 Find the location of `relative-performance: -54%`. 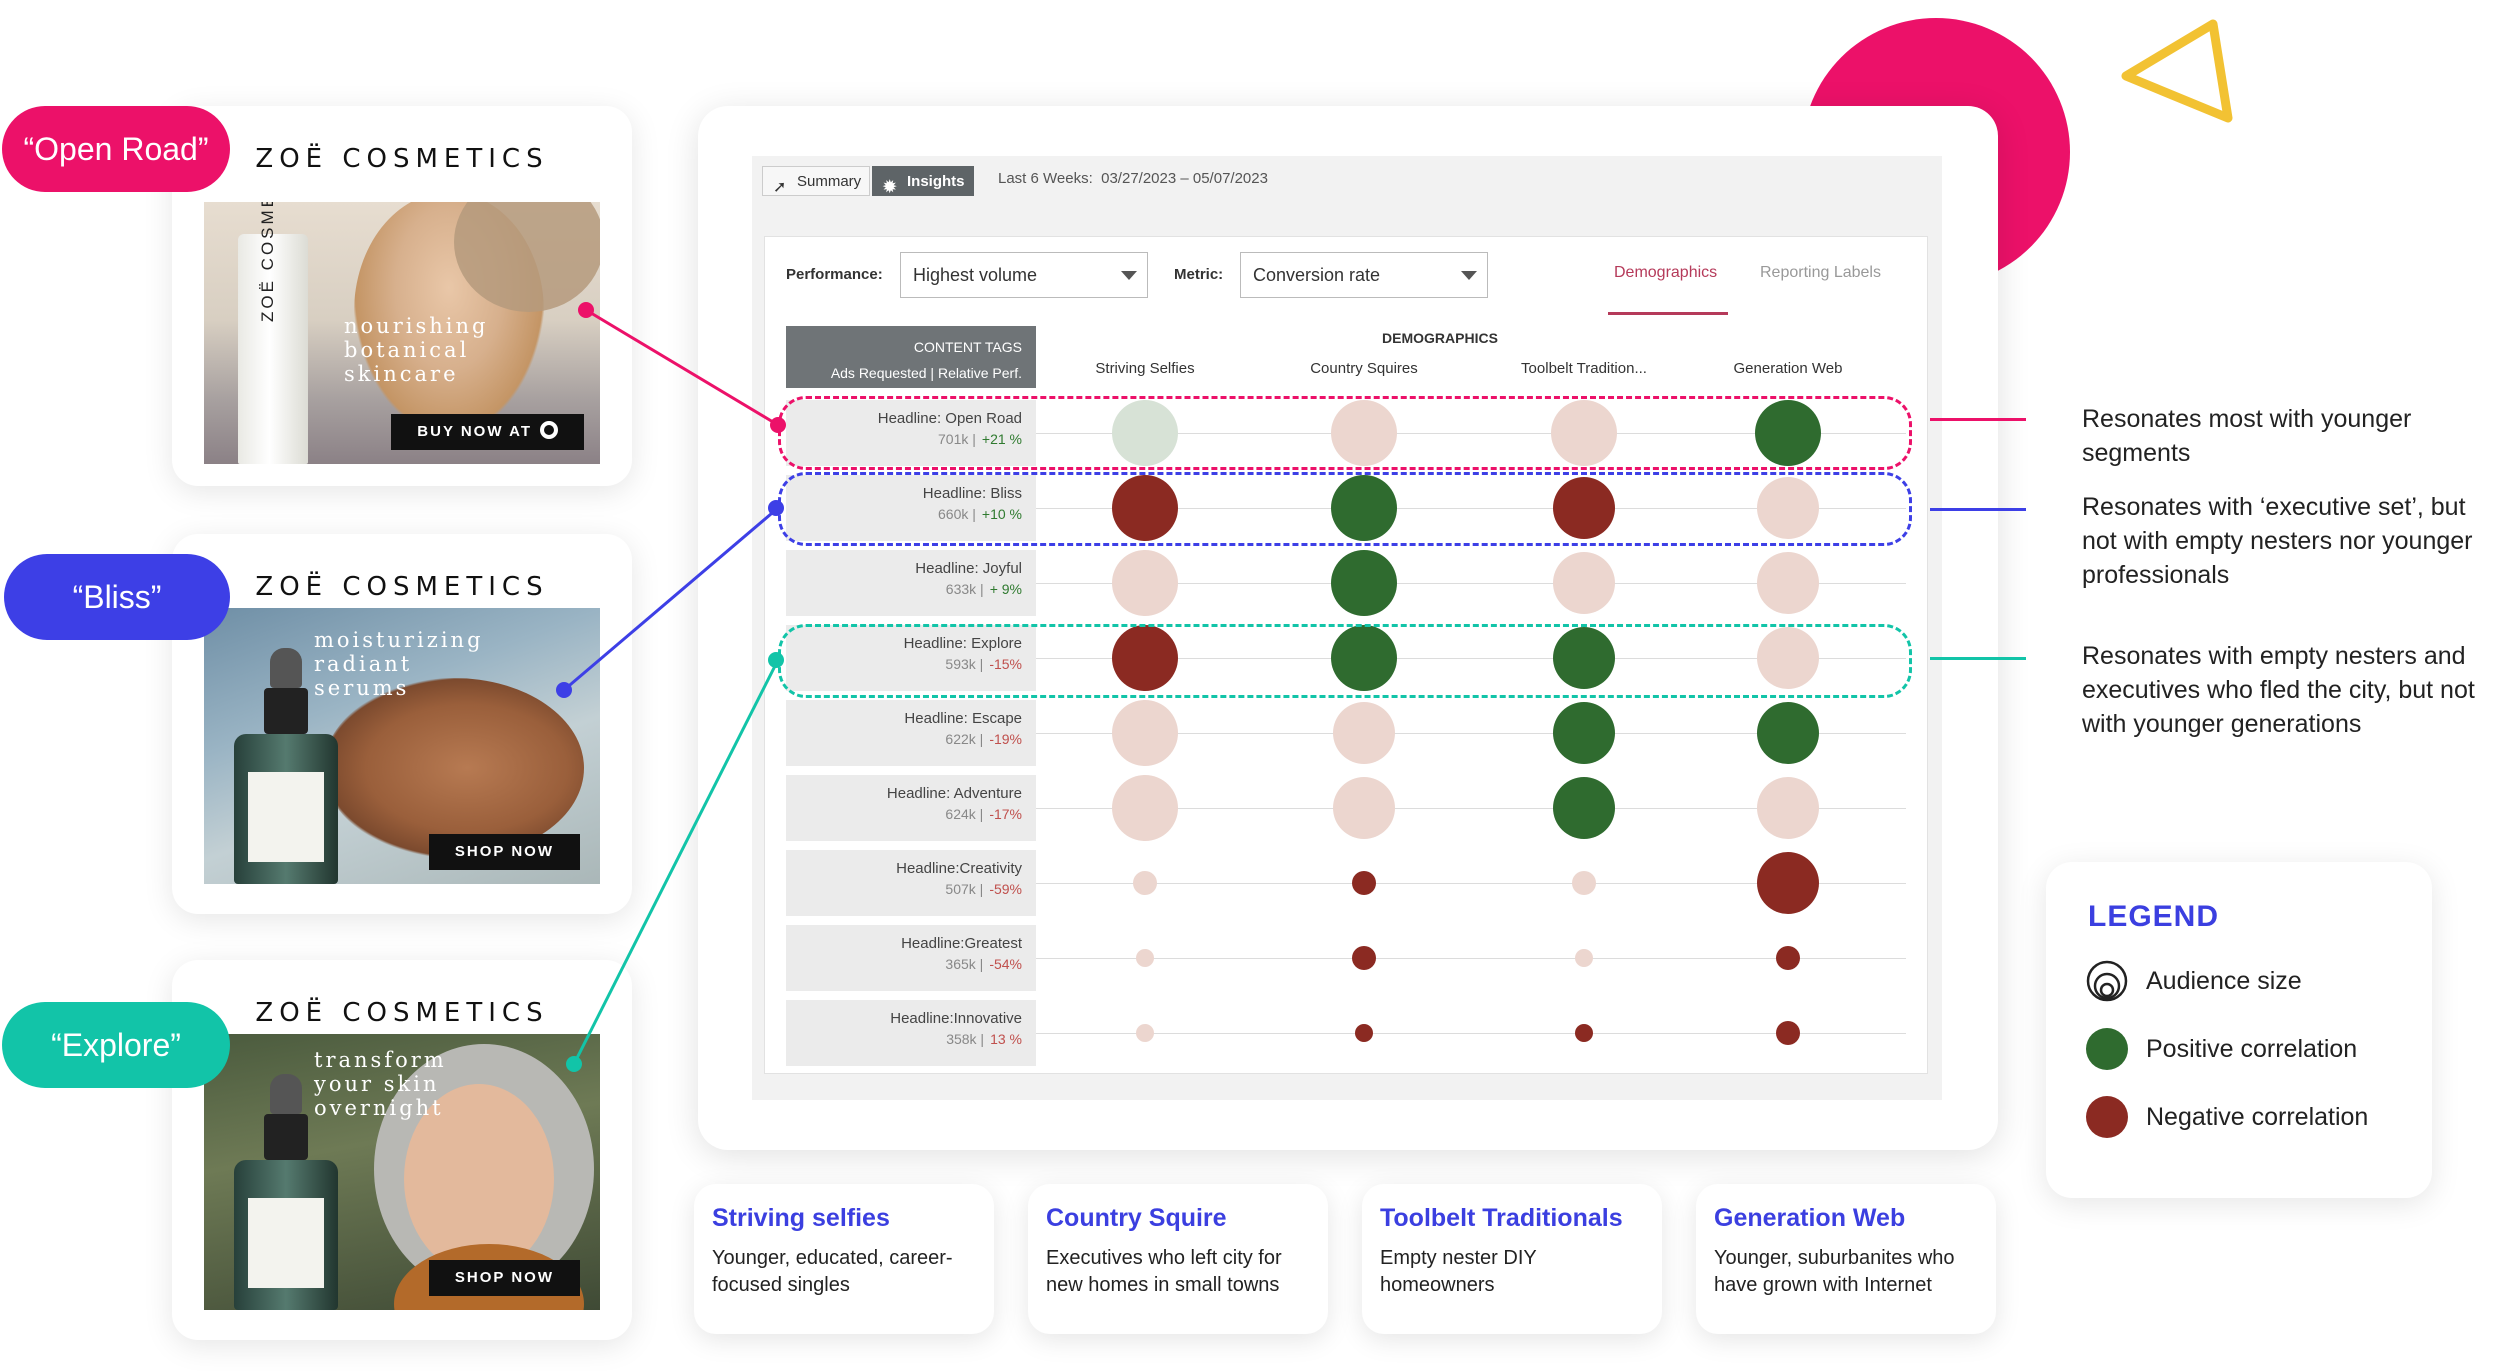

relative-performance: -54% is located at coordinates (1005, 964).